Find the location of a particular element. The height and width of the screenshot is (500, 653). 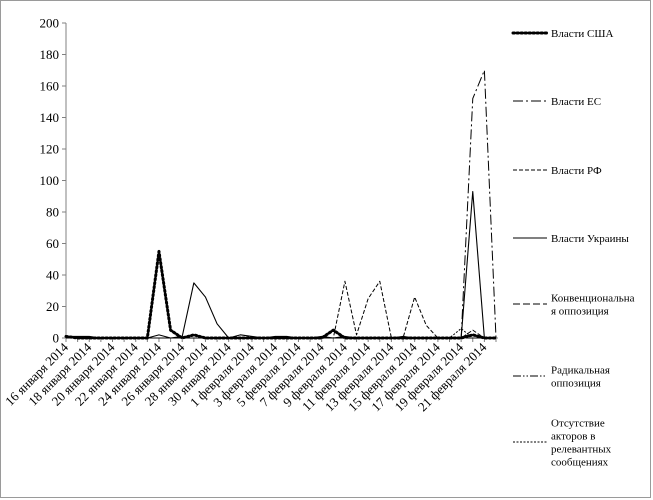

y-tick-label: 80 is located at coordinates (52, 212).